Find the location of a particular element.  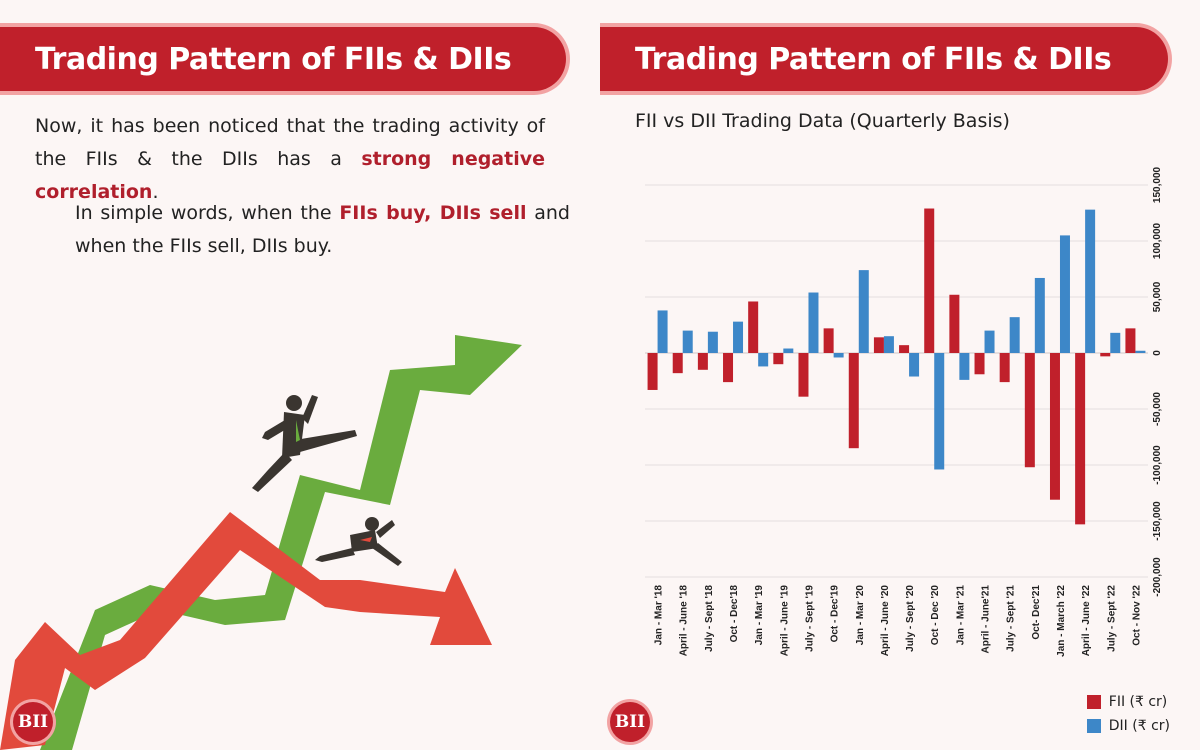

x-tick-label: Oct - Dec'19 is located at coordinates (835, 614).